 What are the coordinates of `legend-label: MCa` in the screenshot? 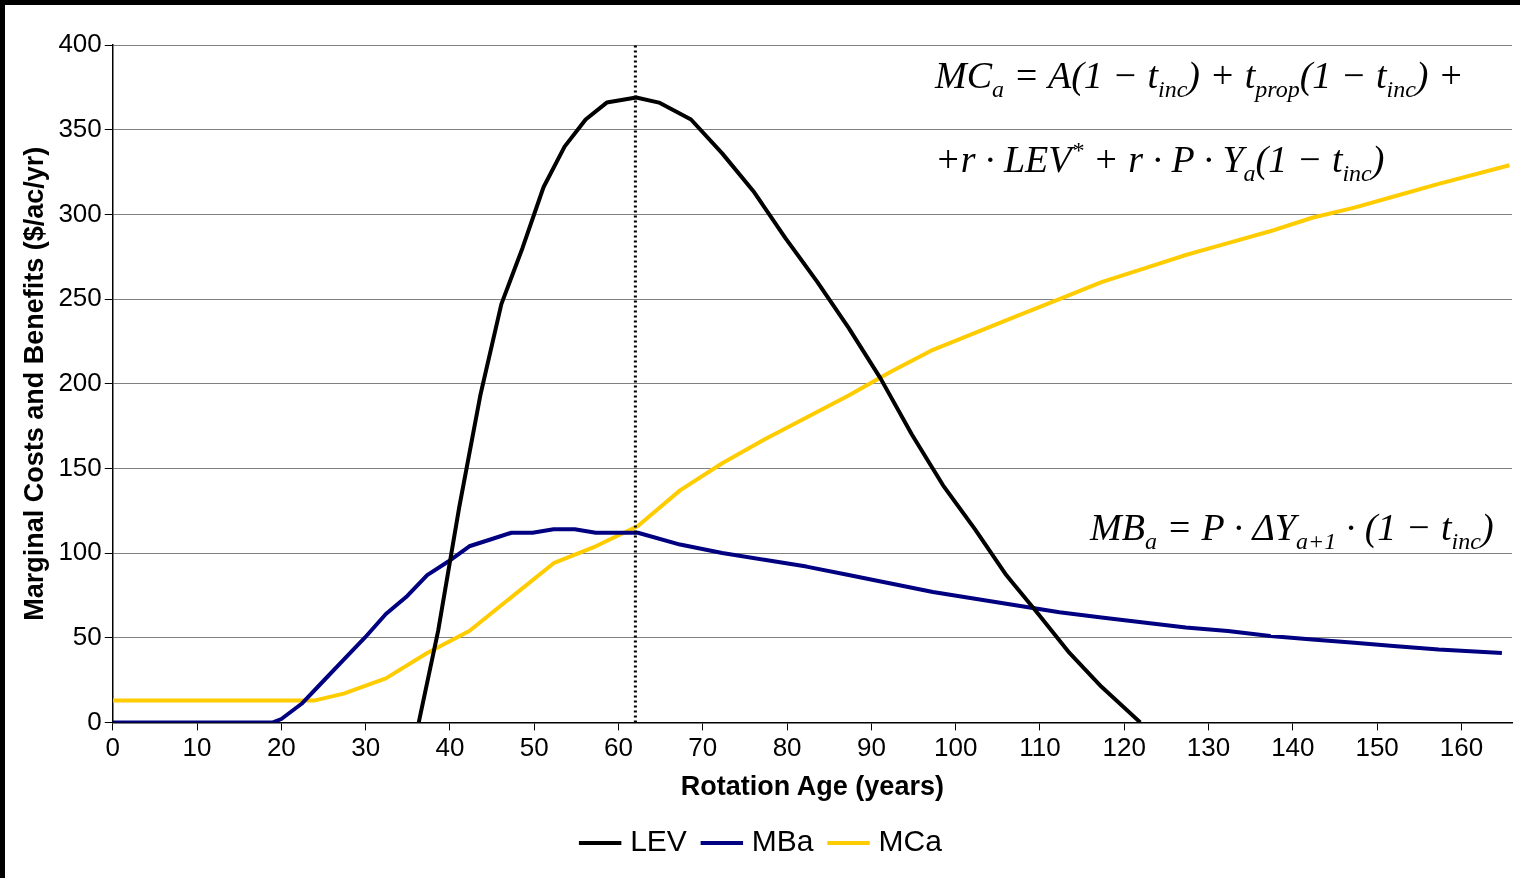 It's located at (910, 841).